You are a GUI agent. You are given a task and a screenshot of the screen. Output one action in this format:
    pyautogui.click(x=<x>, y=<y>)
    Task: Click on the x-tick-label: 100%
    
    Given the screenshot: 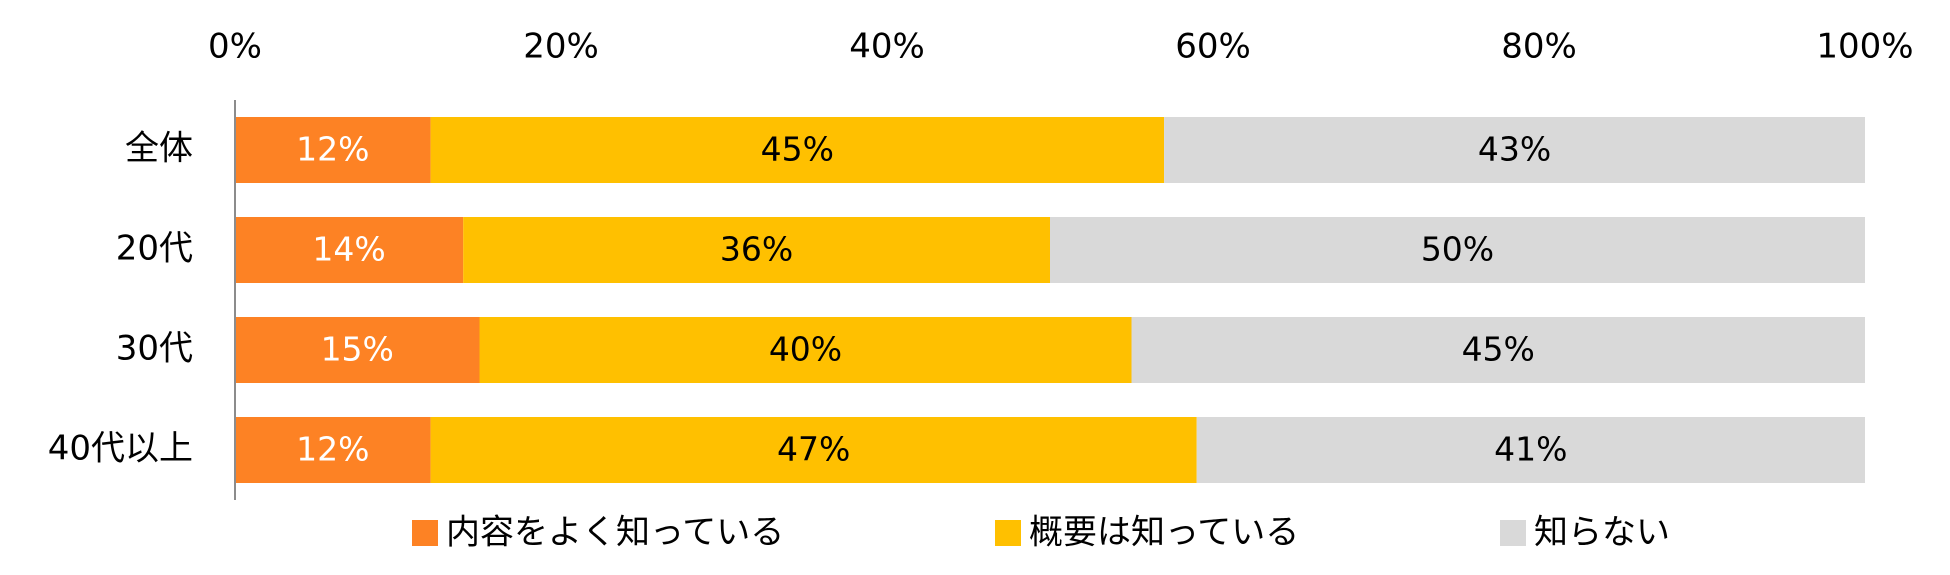 What is the action you would take?
    pyautogui.click(x=1864, y=47)
    